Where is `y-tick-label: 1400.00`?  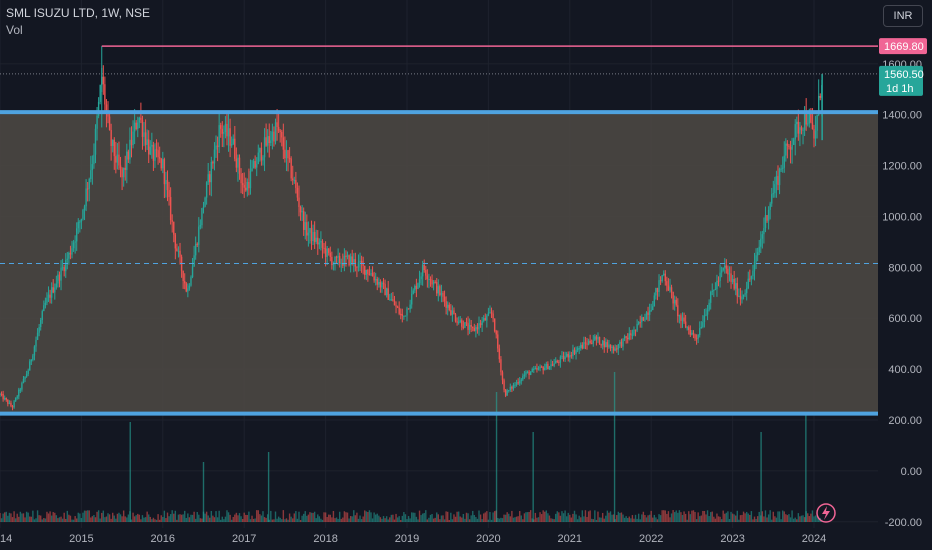
y-tick-label: 1400.00 is located at coordinates (902, 116).